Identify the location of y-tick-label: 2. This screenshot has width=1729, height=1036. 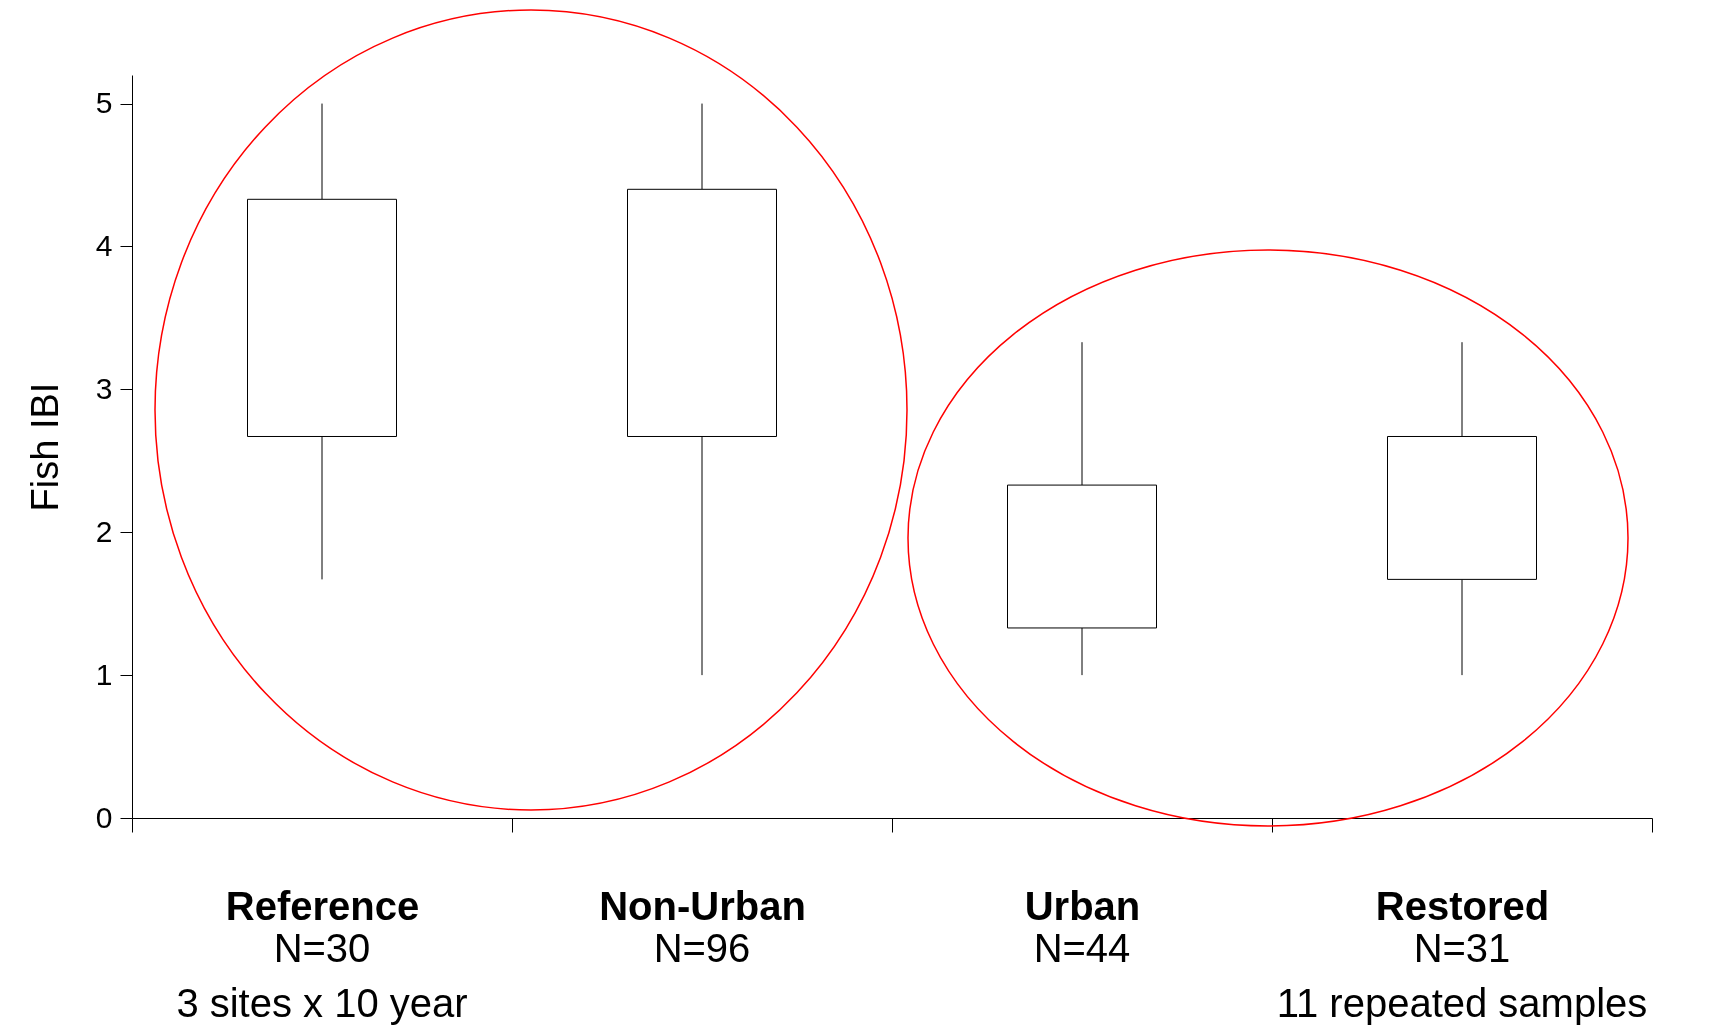
(104, 531).